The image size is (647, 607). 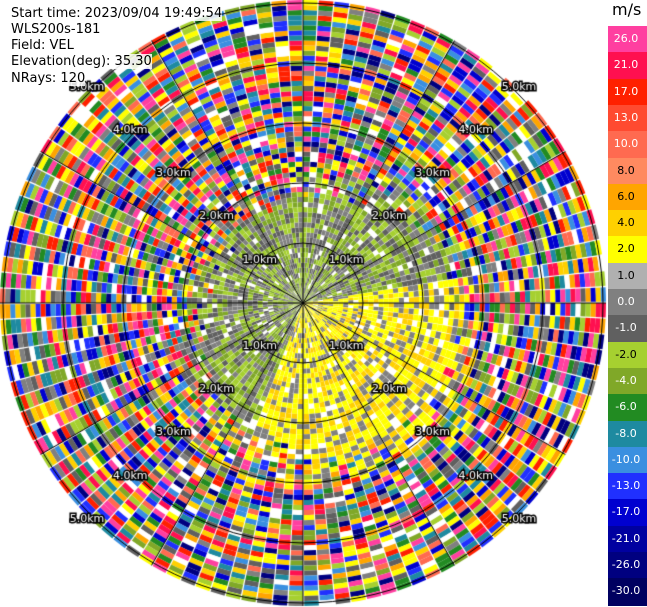 I want to click on colorbar-tick-label: 1.0, so click(x=626, y=275).